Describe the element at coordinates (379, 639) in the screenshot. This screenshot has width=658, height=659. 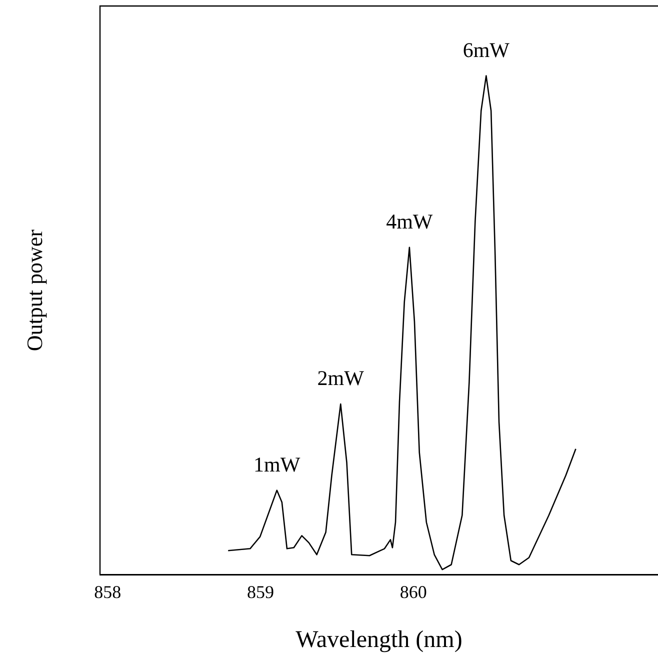
I see `x-axis-title: Wavelength (nm)` at that location.